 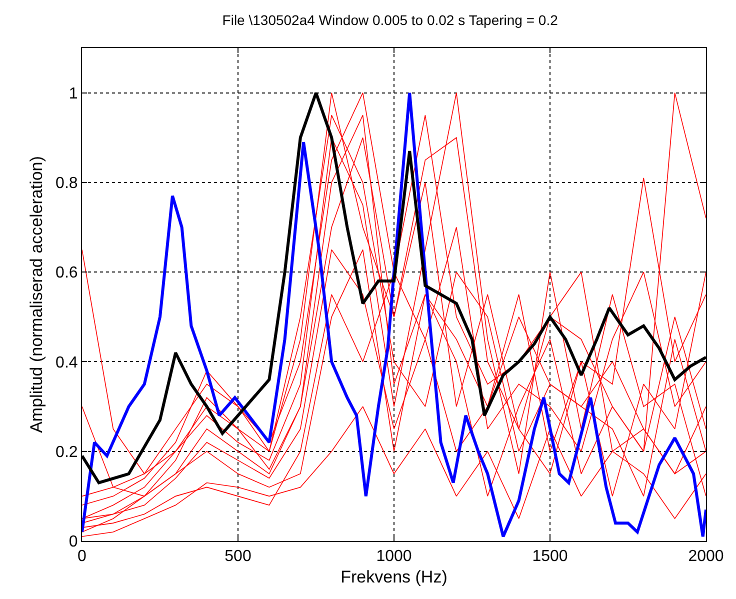 What do you see at coordinates (550, 557) in the screenshot?
I see `x-tick-label: 1500` at bounding box center [550, 557].